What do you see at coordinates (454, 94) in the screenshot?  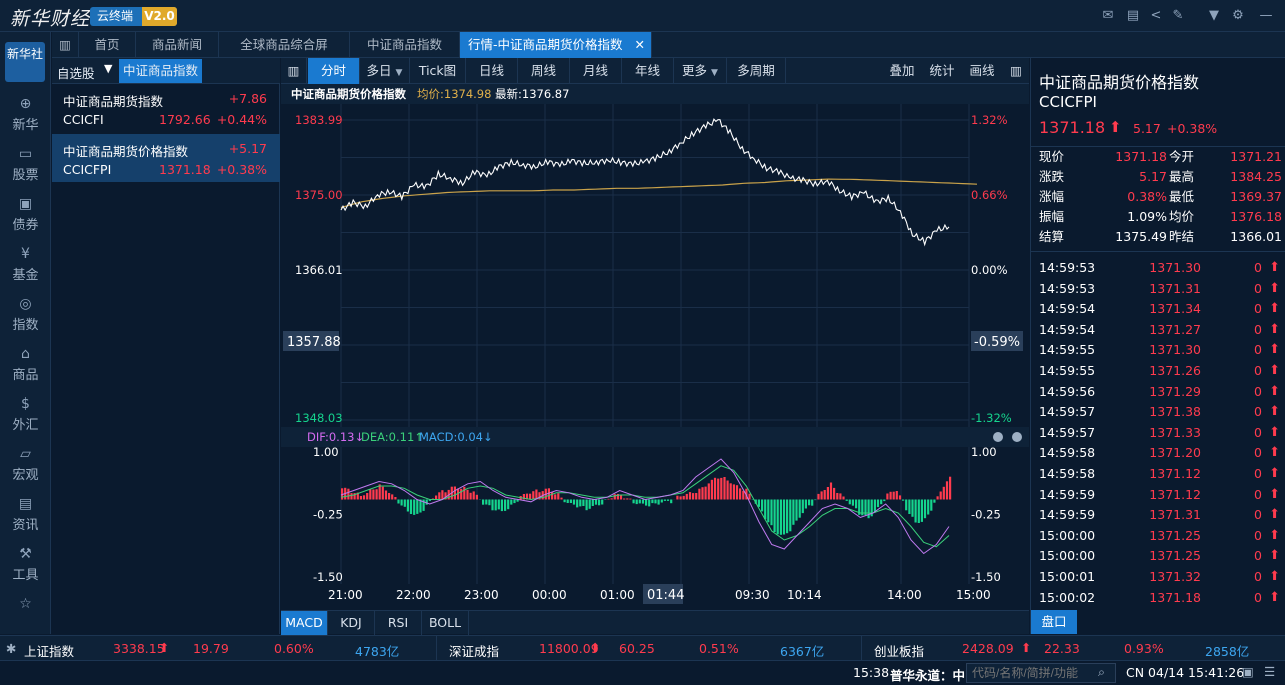 I see `chart-avg: 均价:1374.98` at bounding box center [454, 94].